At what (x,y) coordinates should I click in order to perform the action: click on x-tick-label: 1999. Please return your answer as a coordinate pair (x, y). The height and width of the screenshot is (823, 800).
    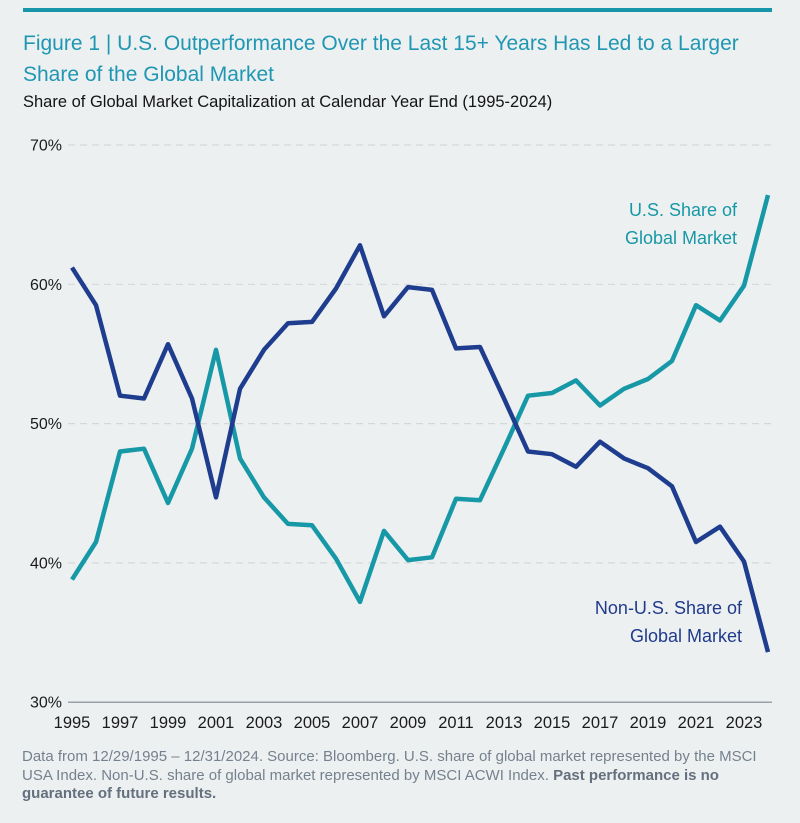
    Looking at the image, I should click on (168, 723).